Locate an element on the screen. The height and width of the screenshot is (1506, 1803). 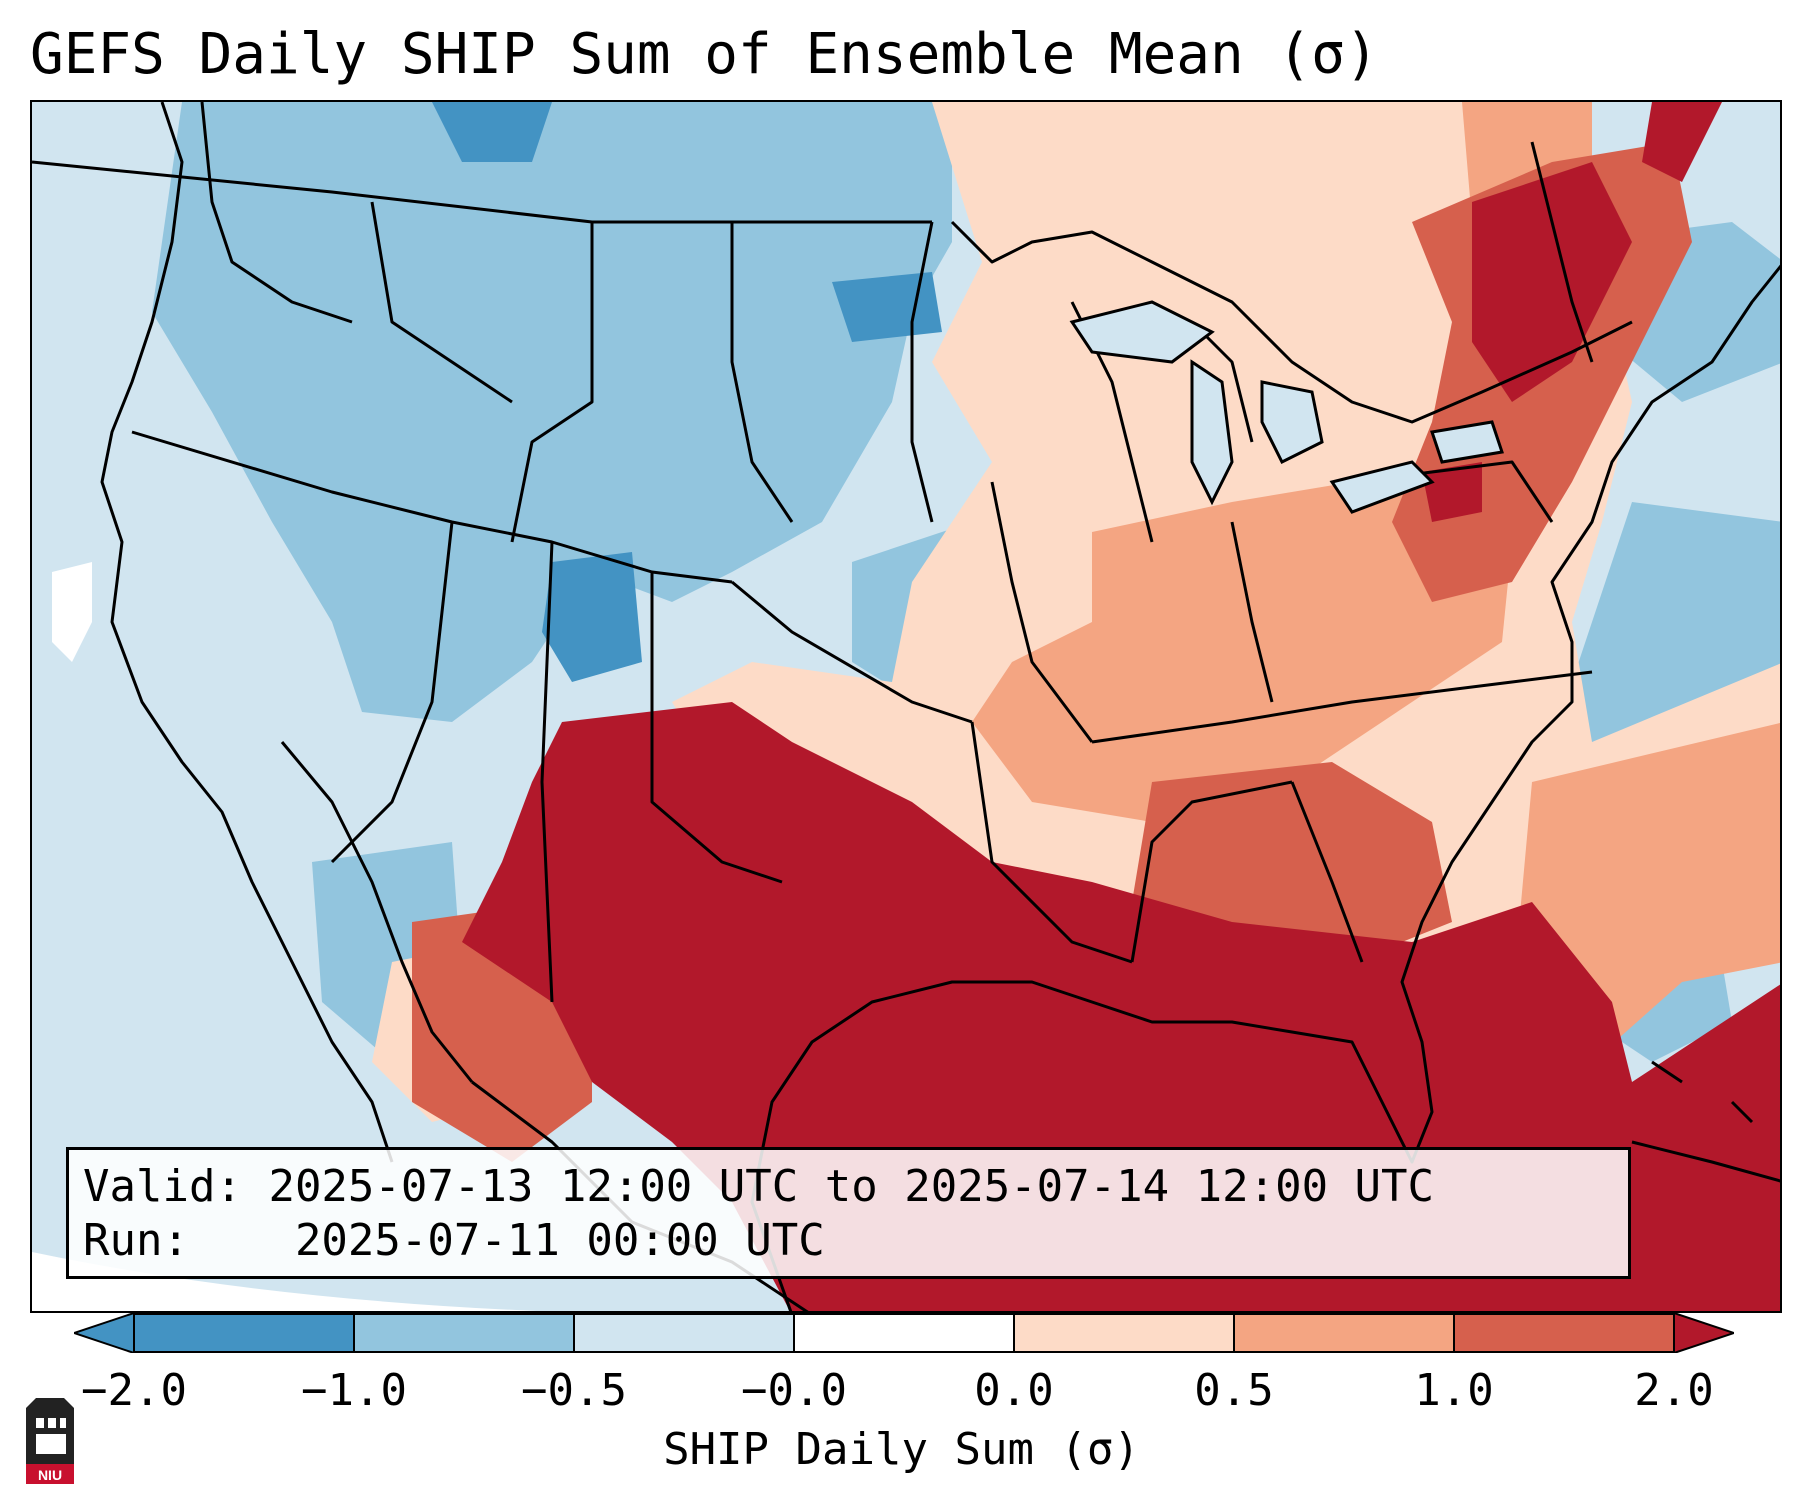
state-border-dakotas is located at coordinates (762, 372).